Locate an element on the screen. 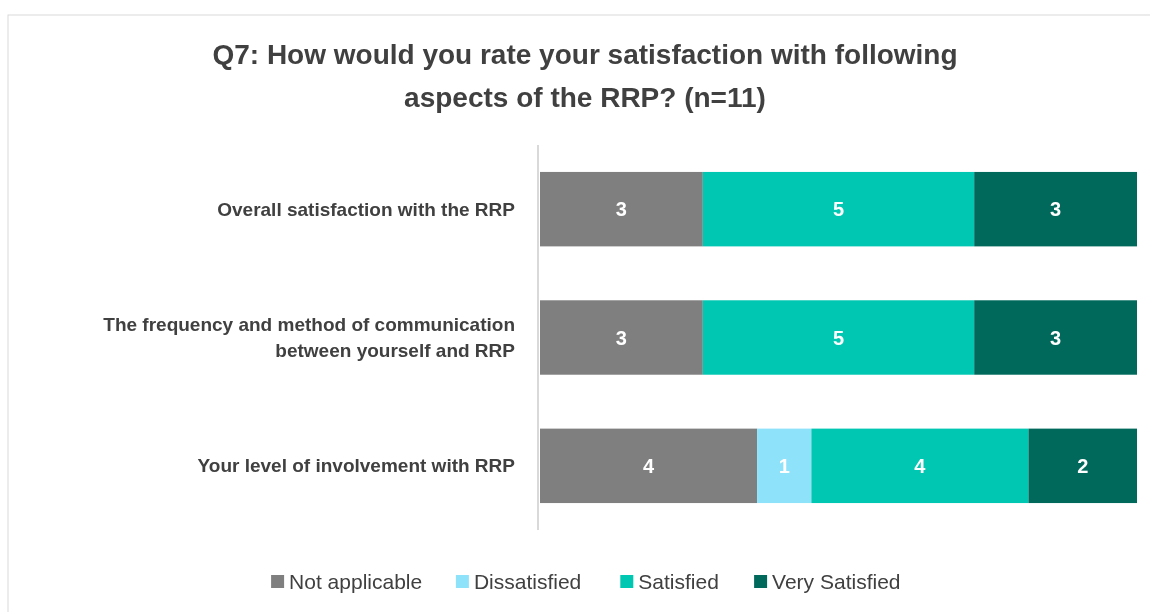  legend-label: Dissatisfied is located at coordinates (527, 582).